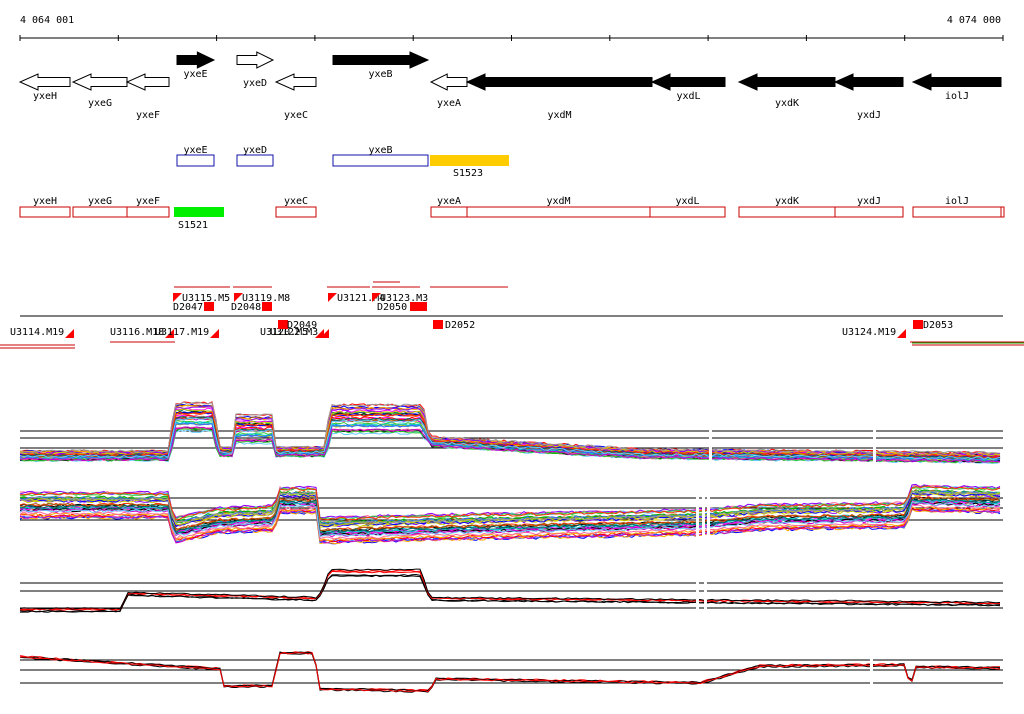  What do you see at coordinates (193, 225) in the screenshot?
I see `minus-feature-label: S1521` at bounding box center [193, 225].